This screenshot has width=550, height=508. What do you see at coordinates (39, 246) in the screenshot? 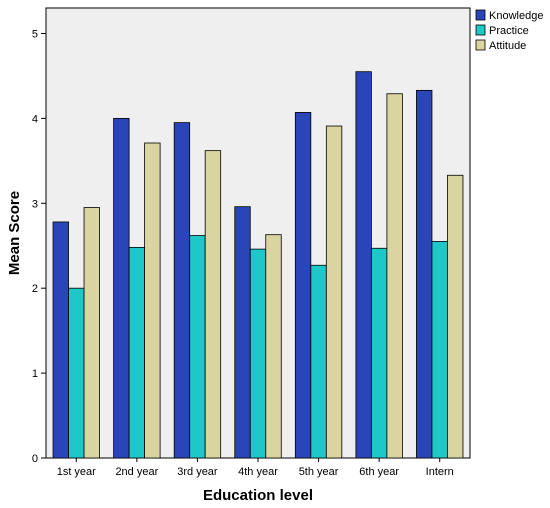
I see `y-axis: 0 1 2 3 4 5` at bounding box center [39, 246].